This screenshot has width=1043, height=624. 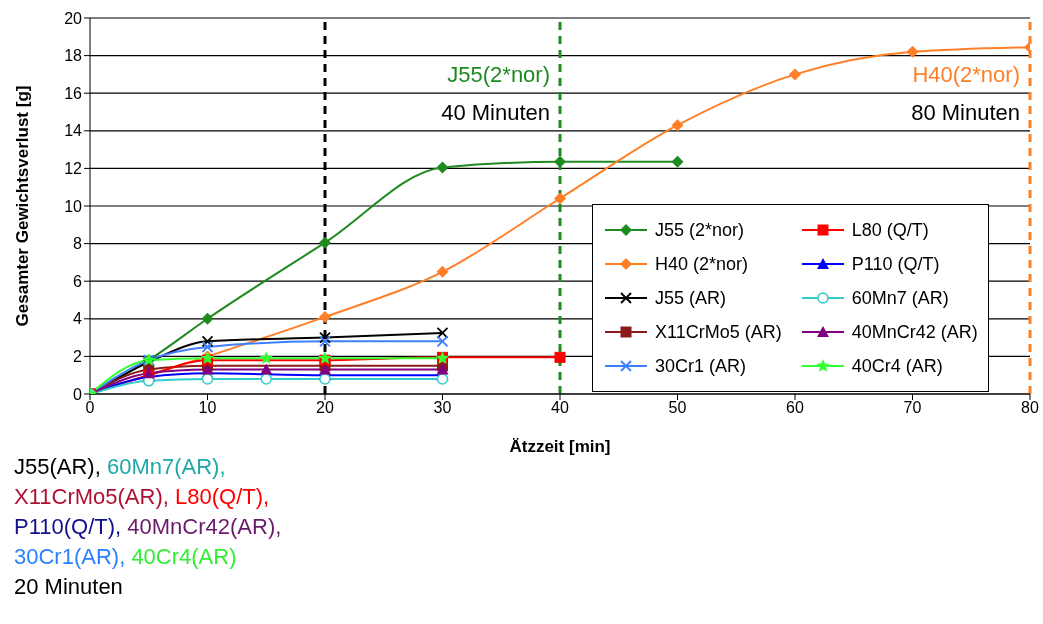 What do you see at coordinates (325, 408) in the screenshot?
I see `x-tick-label: 20` at bounding box center [325, 408].